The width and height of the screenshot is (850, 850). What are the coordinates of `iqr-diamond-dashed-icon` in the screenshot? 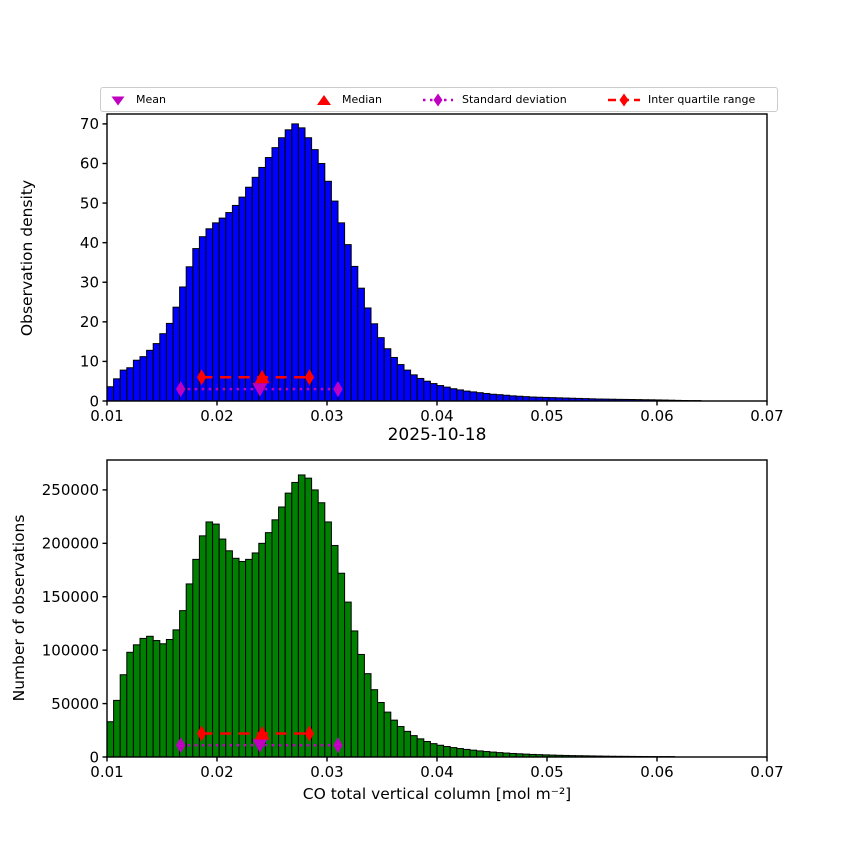 It's located at (624, 99).